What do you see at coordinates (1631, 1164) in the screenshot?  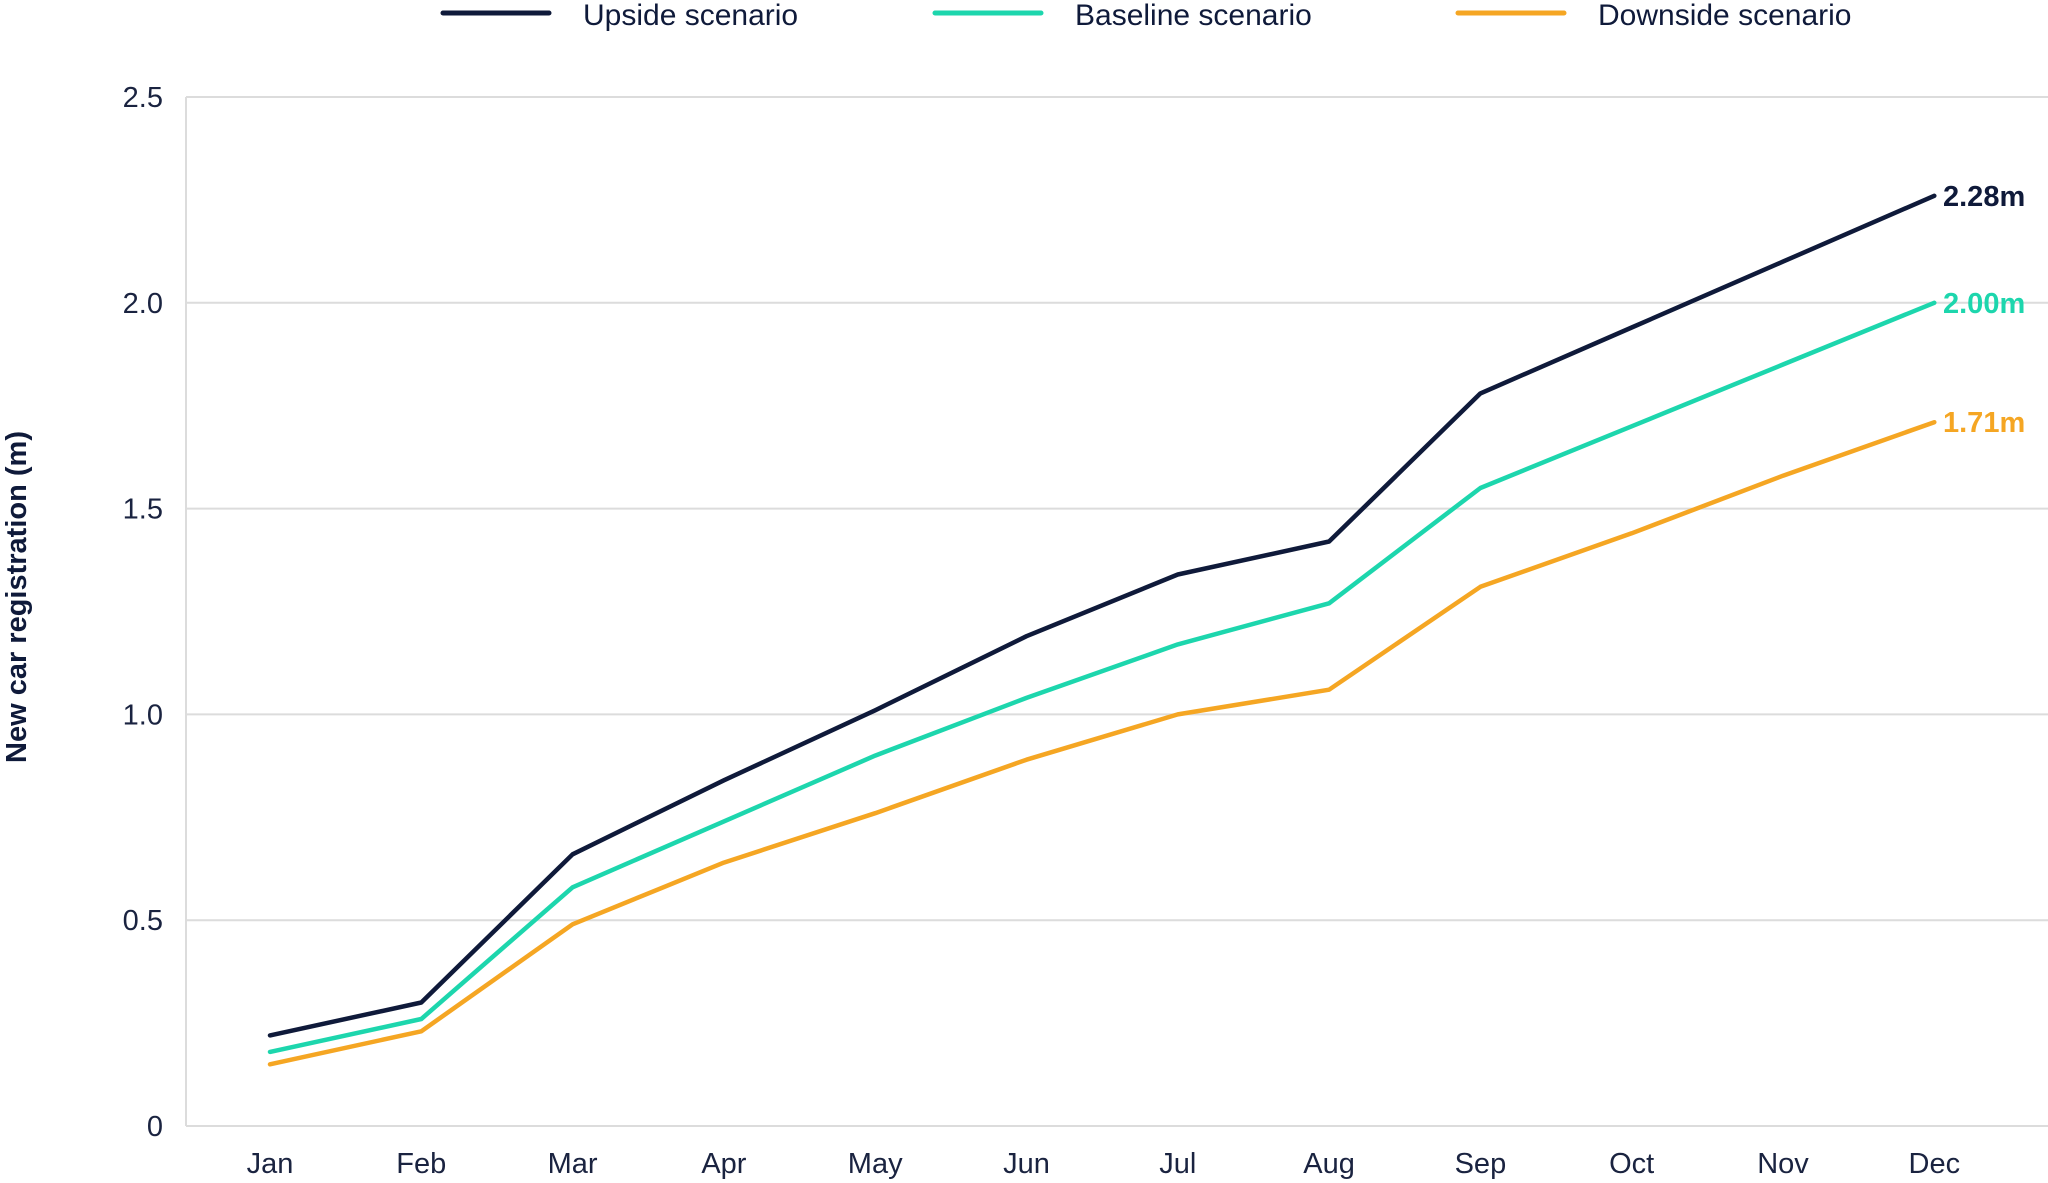 I see `x-tick-label: Oct` at bounding box center [1631, 1164].